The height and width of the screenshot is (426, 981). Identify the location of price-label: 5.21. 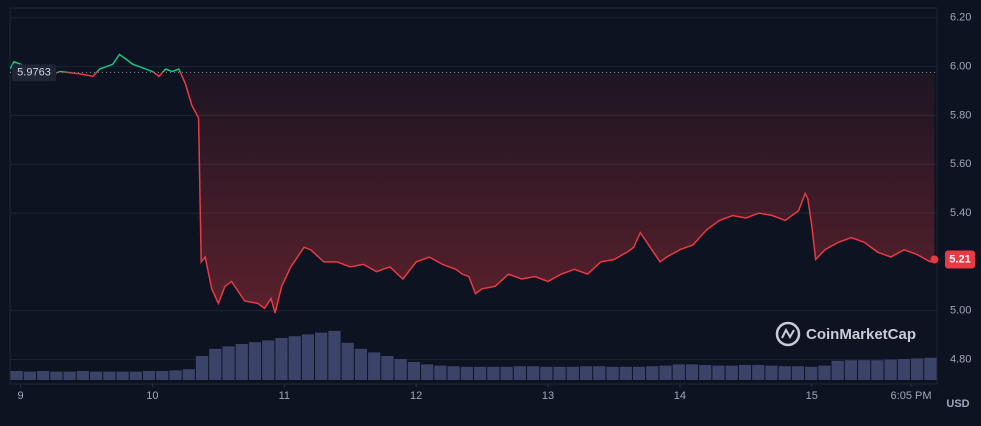
(959, 259).